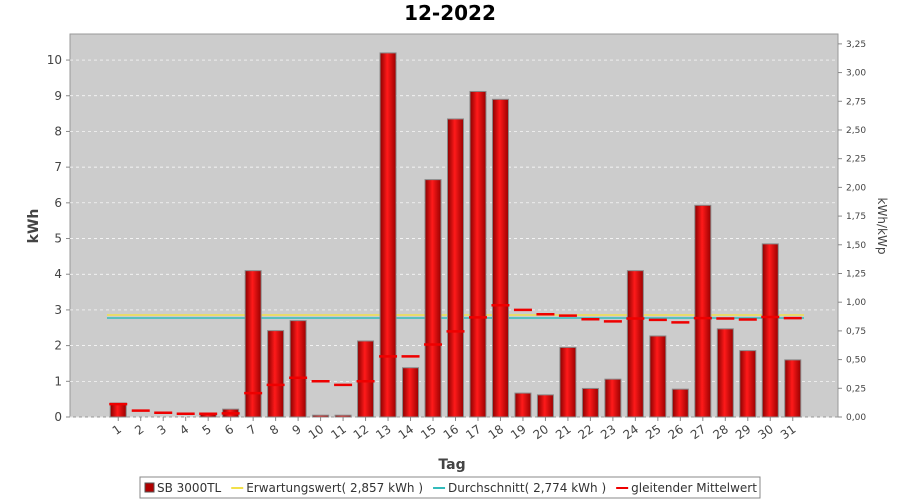 Image resolution: width=900 pixels, height=504 pixels. I want to click on x-tick-label: 18, so click(496, 432).